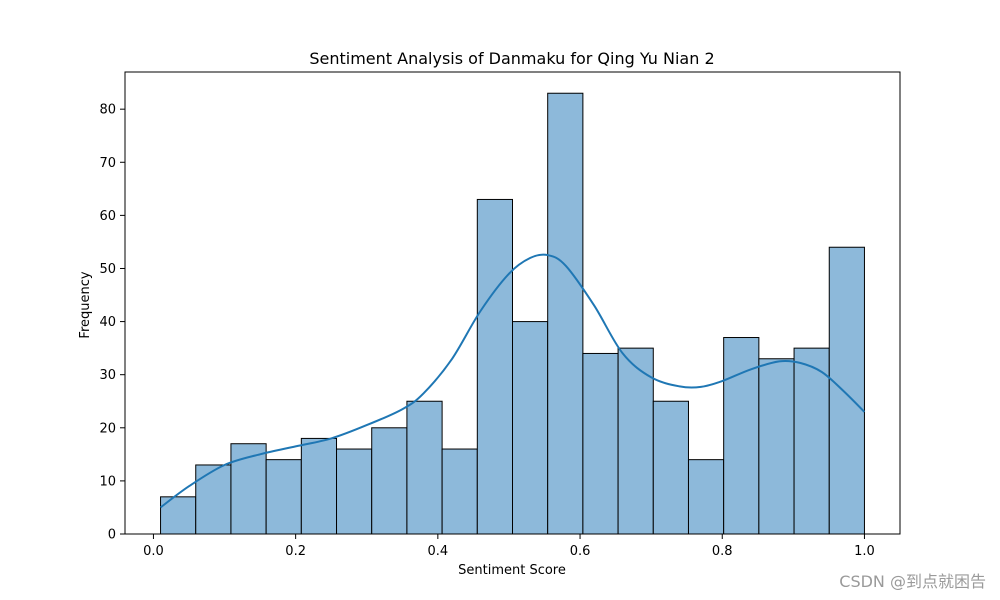  I want to click on y-tick-label: 40, so click(107, 322).